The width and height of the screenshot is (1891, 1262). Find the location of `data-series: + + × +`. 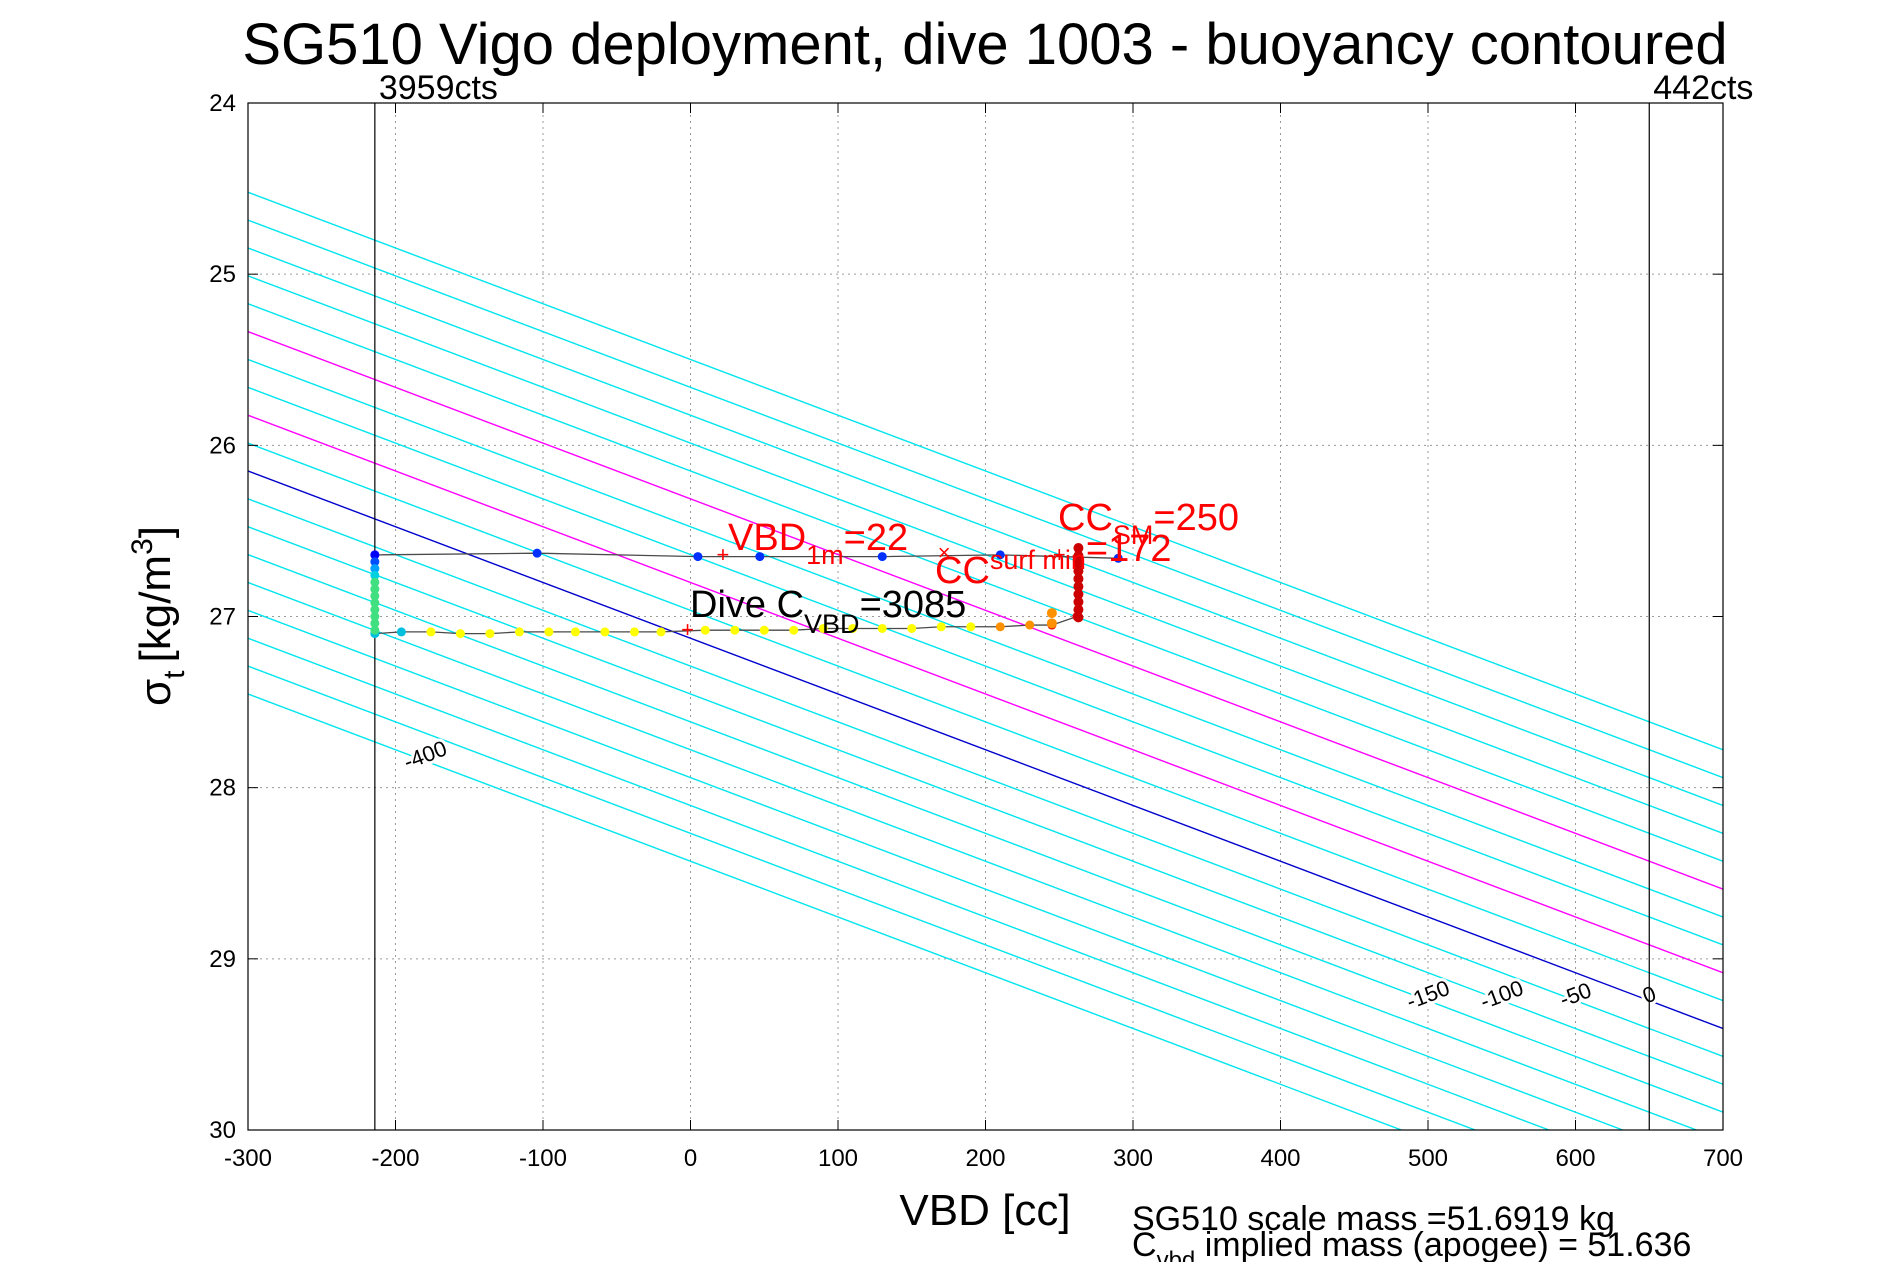

data-series: + + × + is located at coordinates (746, 591).